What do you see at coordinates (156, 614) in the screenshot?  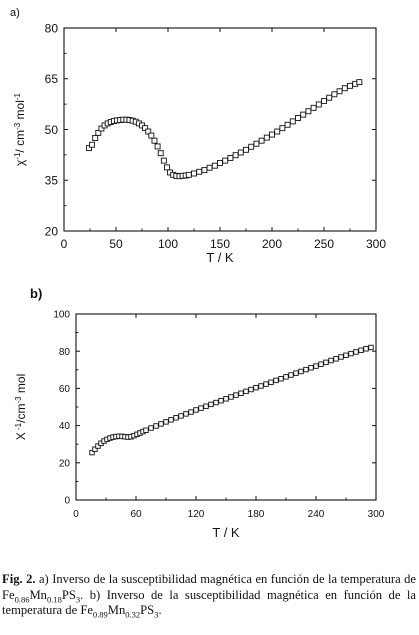 I see `caption-subscript: 3` at bounding box center [156, 614].